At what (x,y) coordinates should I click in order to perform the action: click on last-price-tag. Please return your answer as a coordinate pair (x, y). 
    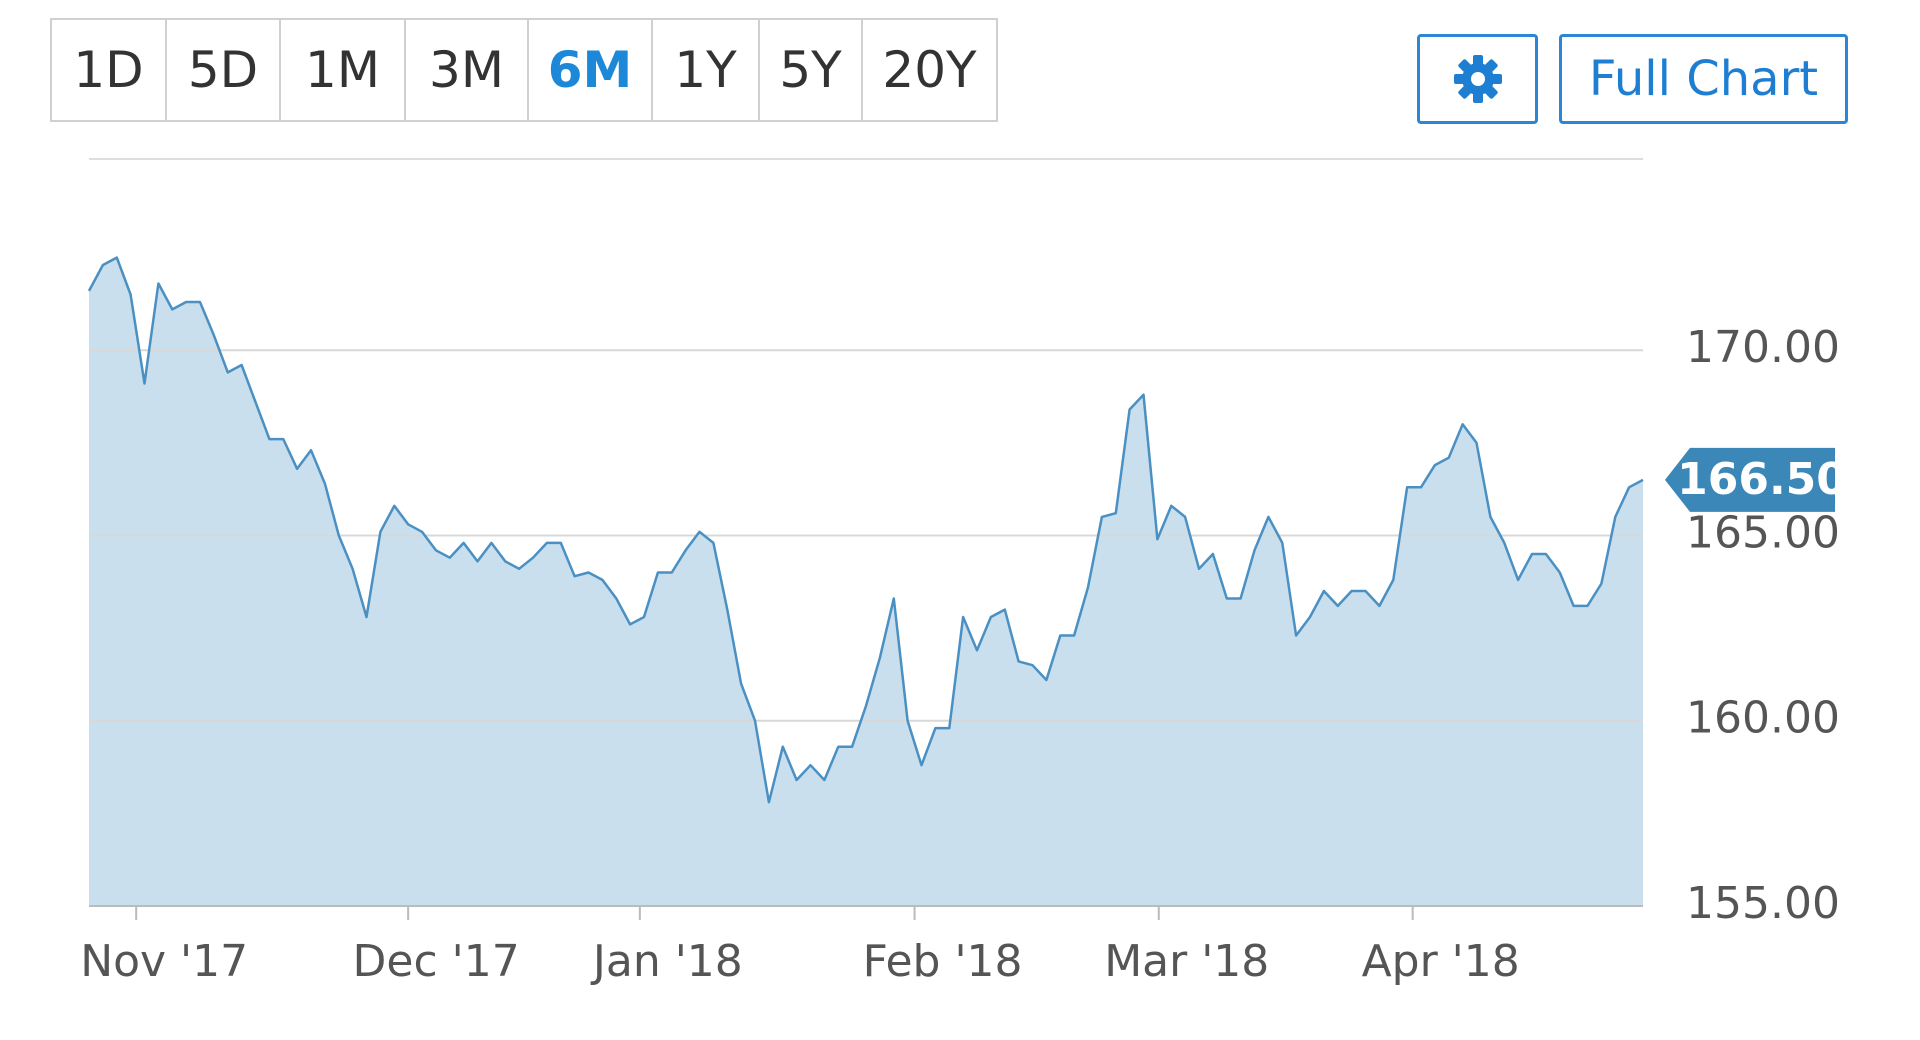
    Looking at the image, I should click on (1750, 479).